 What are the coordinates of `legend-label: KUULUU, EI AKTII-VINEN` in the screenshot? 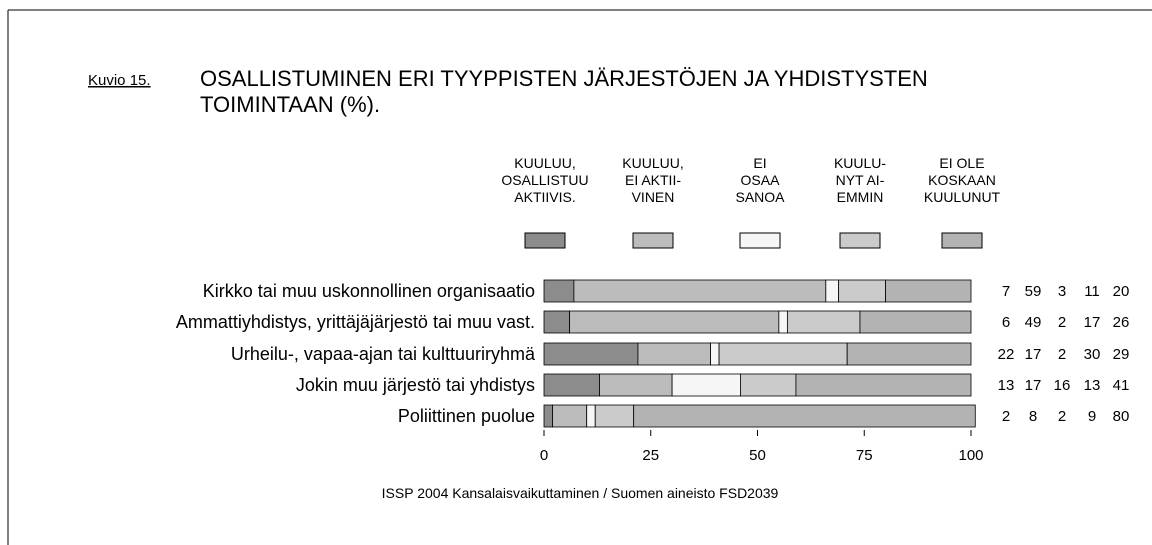 It's located at (652, 180).